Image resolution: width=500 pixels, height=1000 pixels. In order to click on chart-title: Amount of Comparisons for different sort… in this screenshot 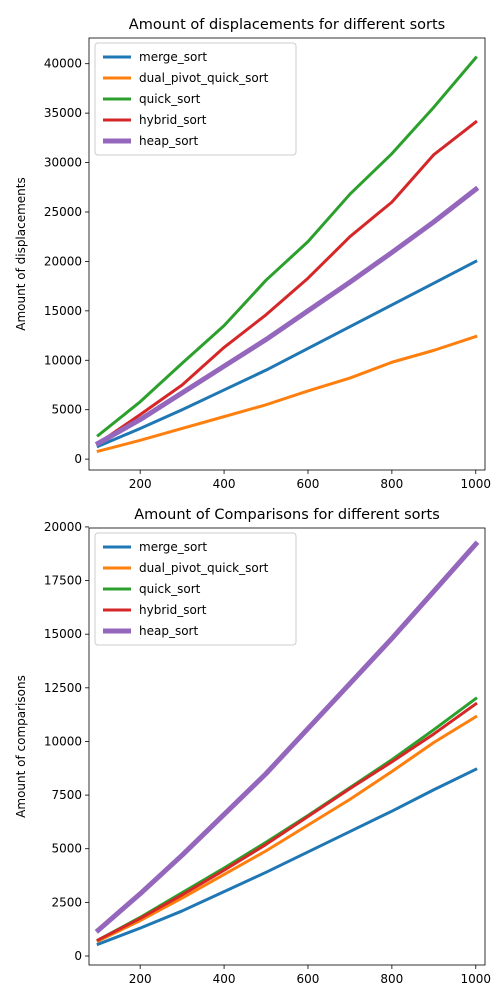, I will do `click(287, 515)`.